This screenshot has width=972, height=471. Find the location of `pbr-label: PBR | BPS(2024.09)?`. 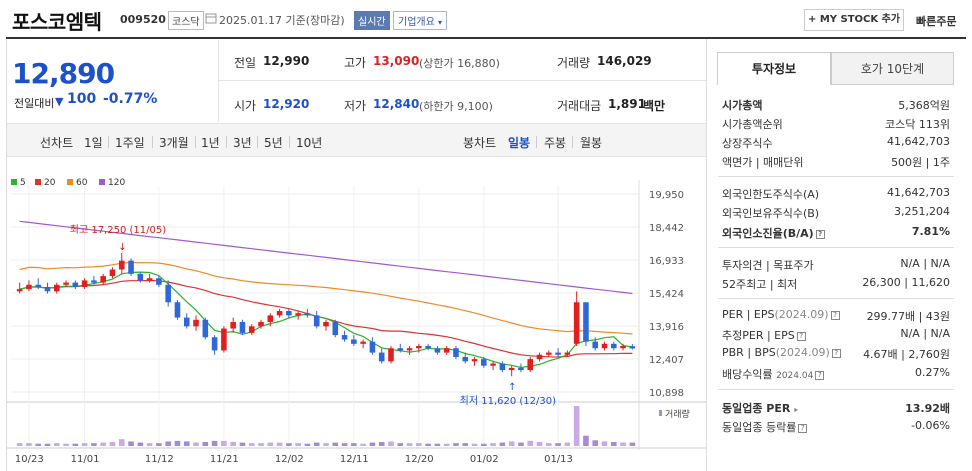

pbr-label: PBR | BPS(2024.09)? is located at coordinates (781, 352).